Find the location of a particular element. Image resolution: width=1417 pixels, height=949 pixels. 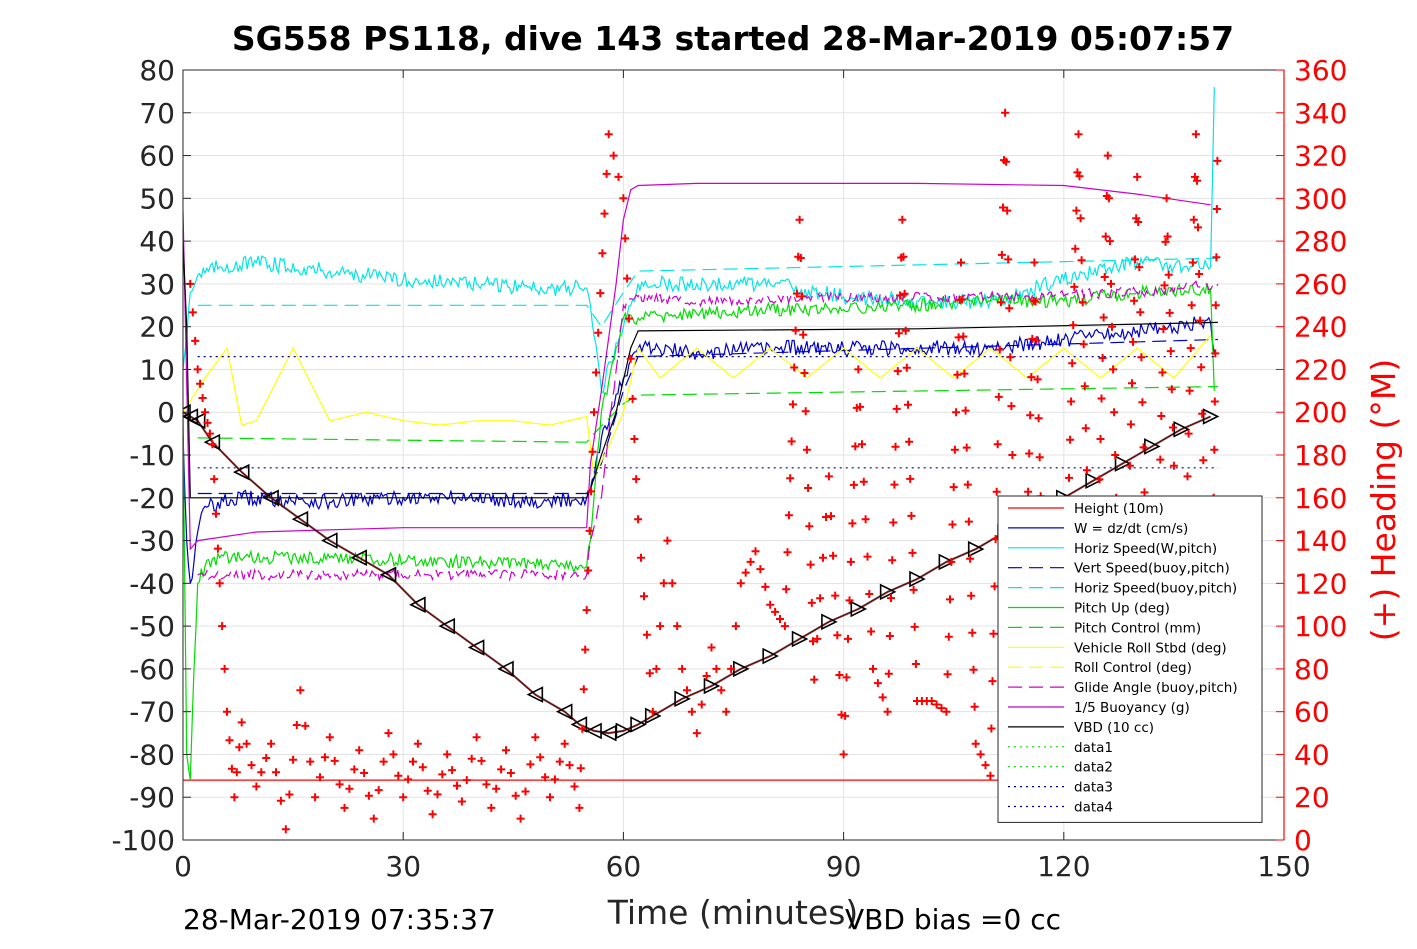

y-tick-label: 30 is located at coordinates (157, 284).